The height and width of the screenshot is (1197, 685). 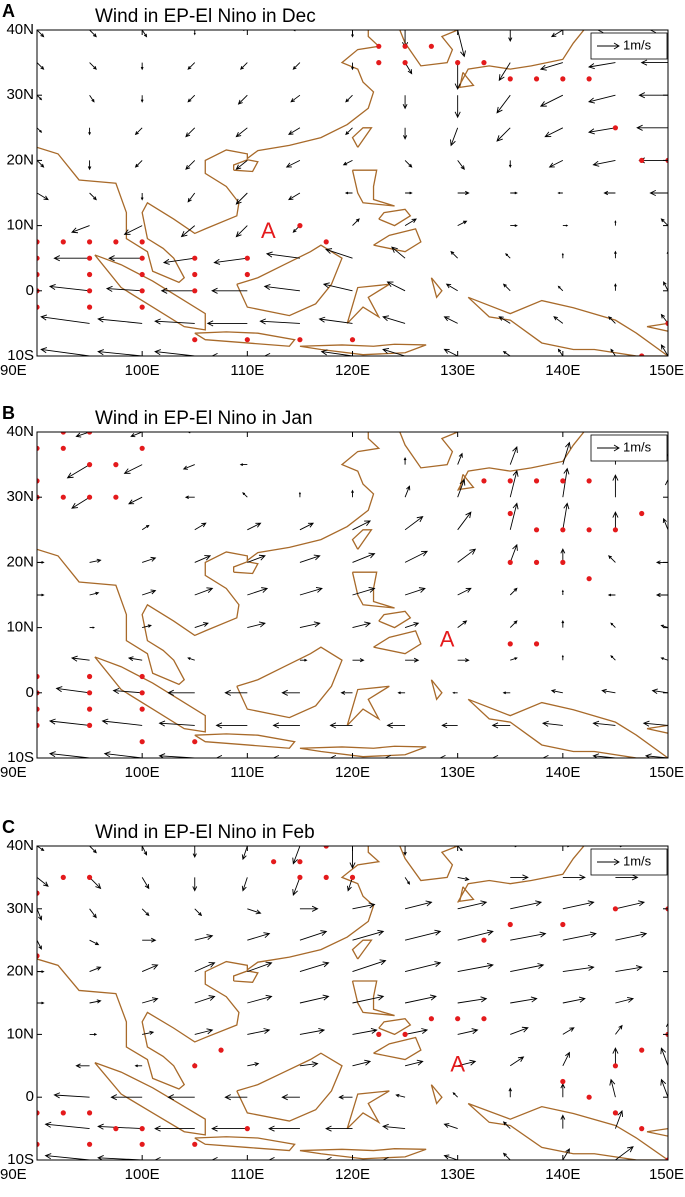 What do you see at coordinates (13, 1174) in the screenshot?
I see `x-tick-label: 90E` at bounding box center [13, 1174].